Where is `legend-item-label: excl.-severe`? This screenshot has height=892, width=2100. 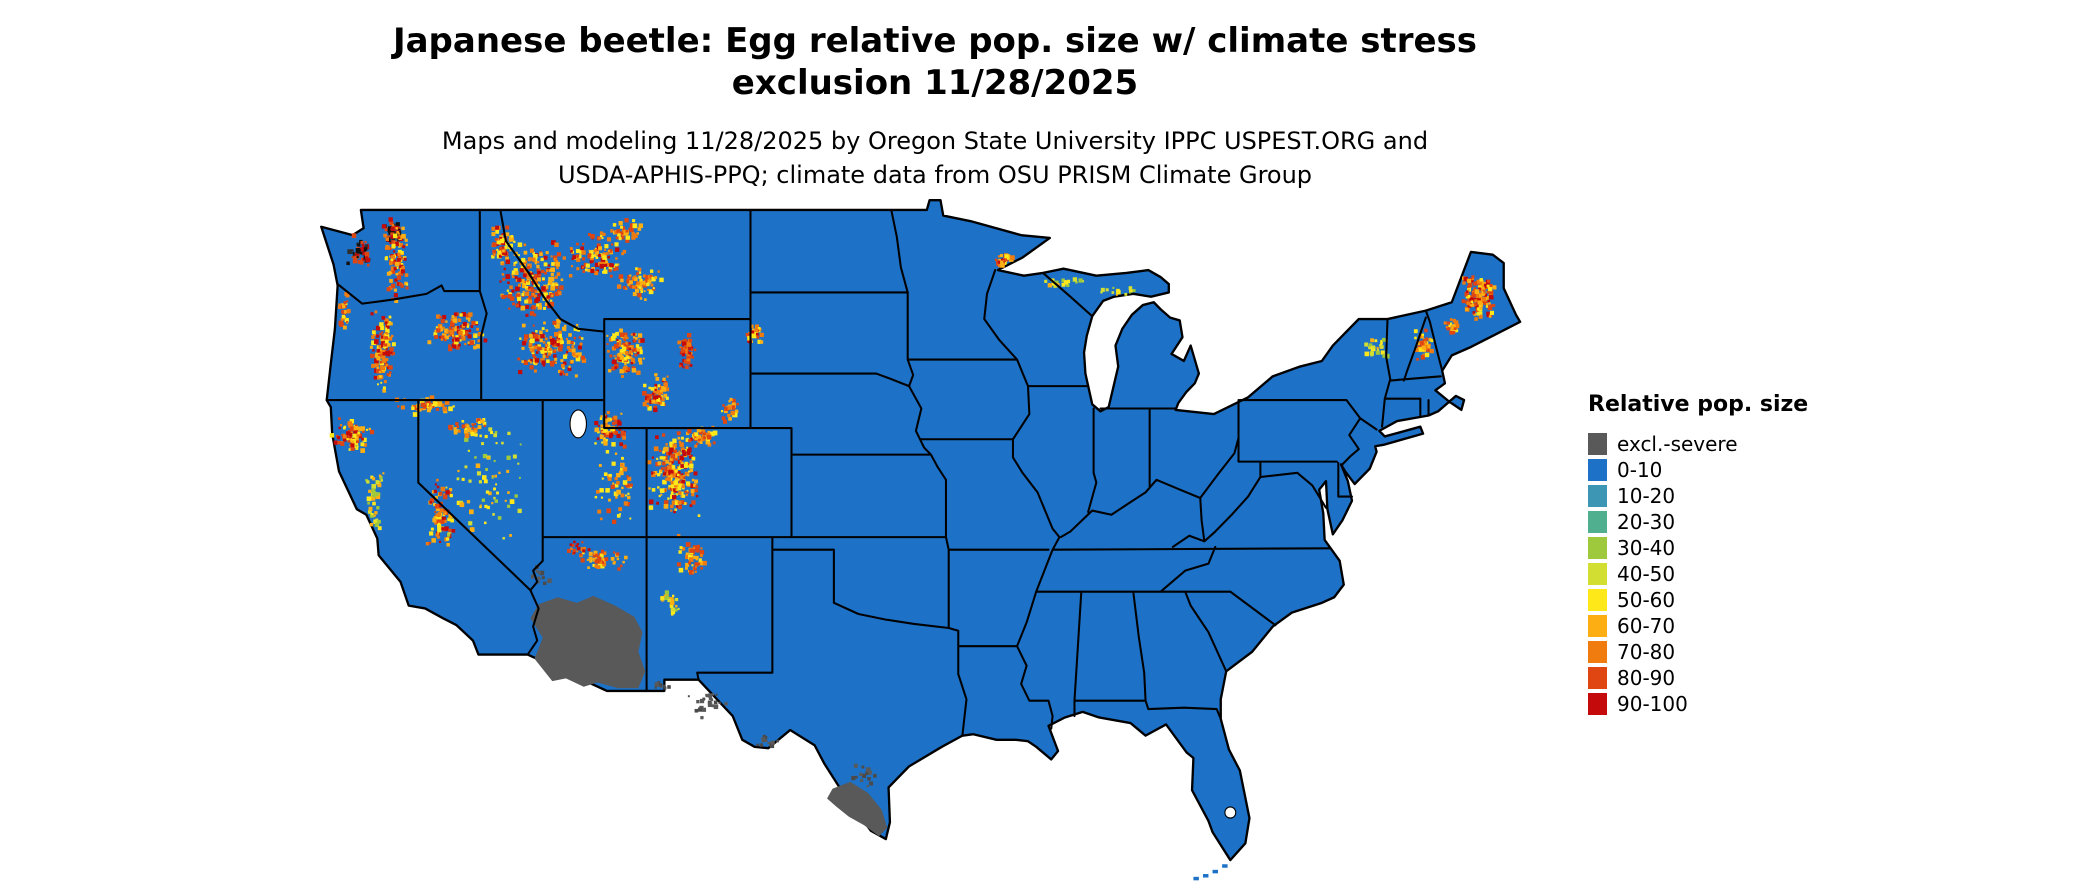
legend-item-label: excl.-severe is located at coordinates (1677, 444).